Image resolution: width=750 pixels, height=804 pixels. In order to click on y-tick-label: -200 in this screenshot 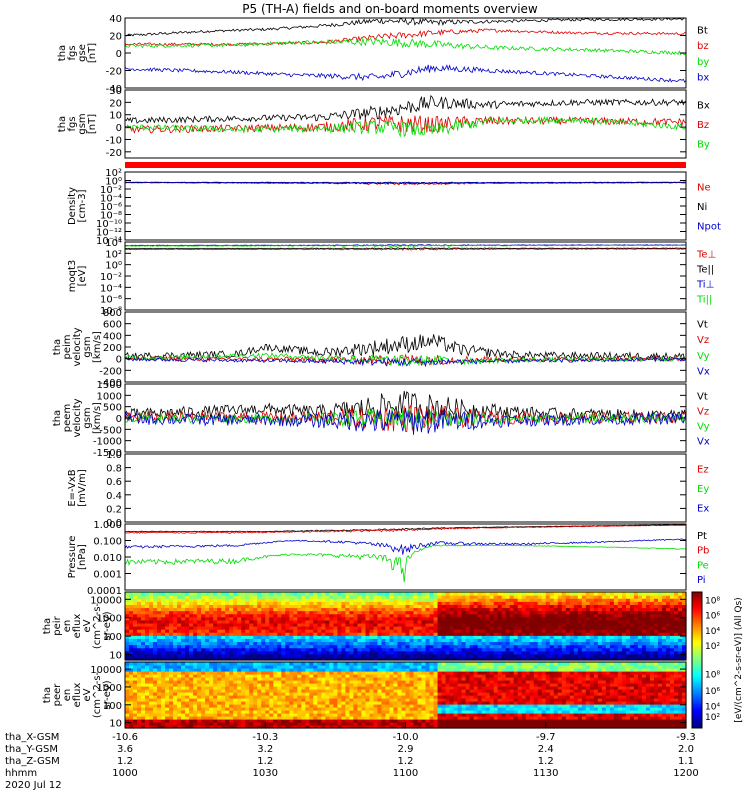, I will do `click(110, 371)`.